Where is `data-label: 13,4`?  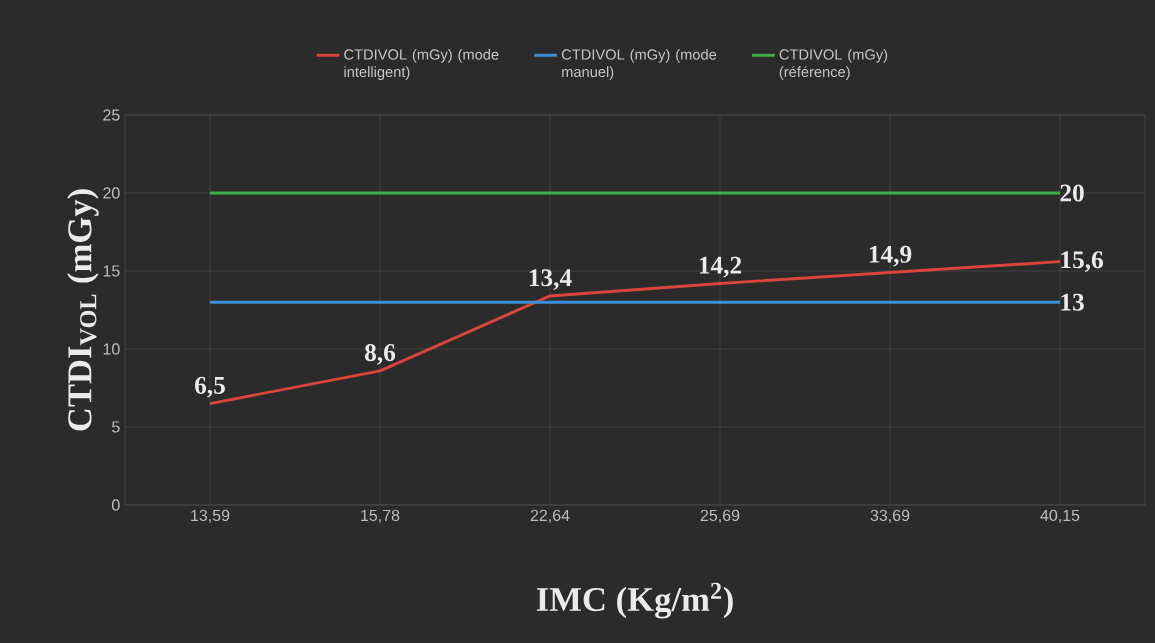
data-label: 13,4 is located at coordinates (550, 279).